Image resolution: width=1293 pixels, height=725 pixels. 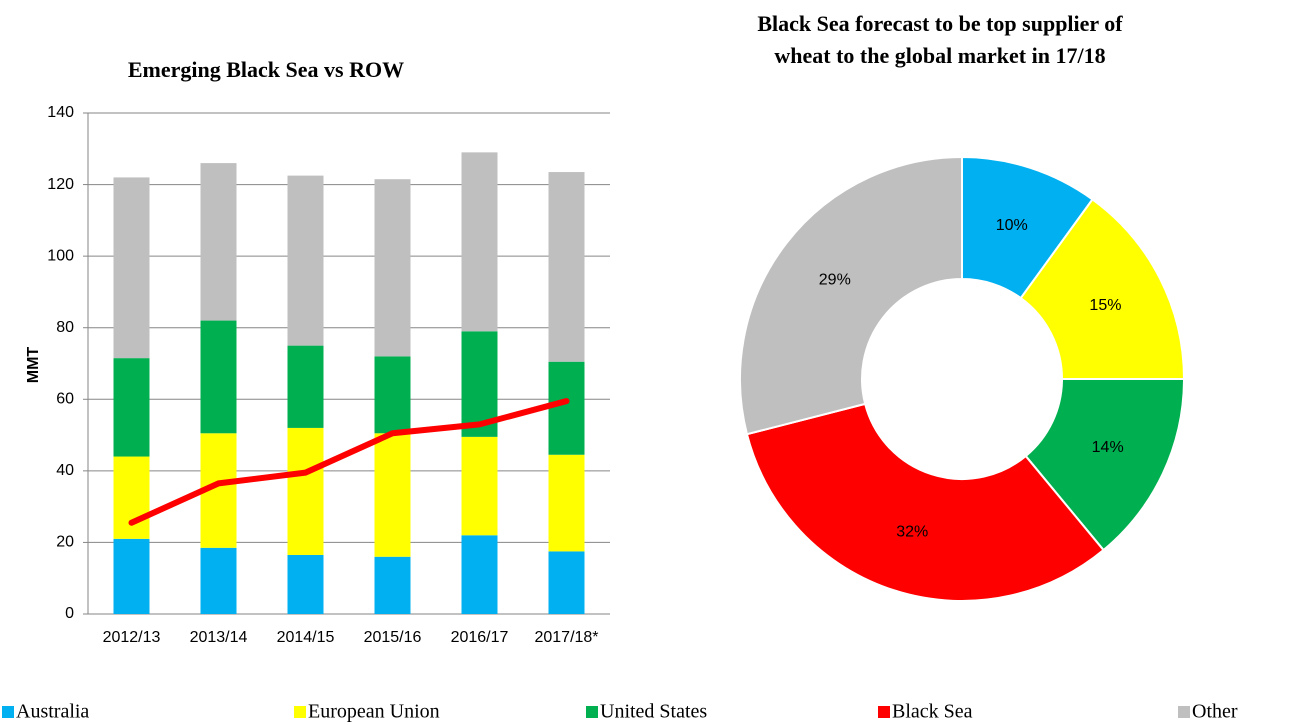 I want to click on y-tick-label: 120, so click(x=60, y=184).